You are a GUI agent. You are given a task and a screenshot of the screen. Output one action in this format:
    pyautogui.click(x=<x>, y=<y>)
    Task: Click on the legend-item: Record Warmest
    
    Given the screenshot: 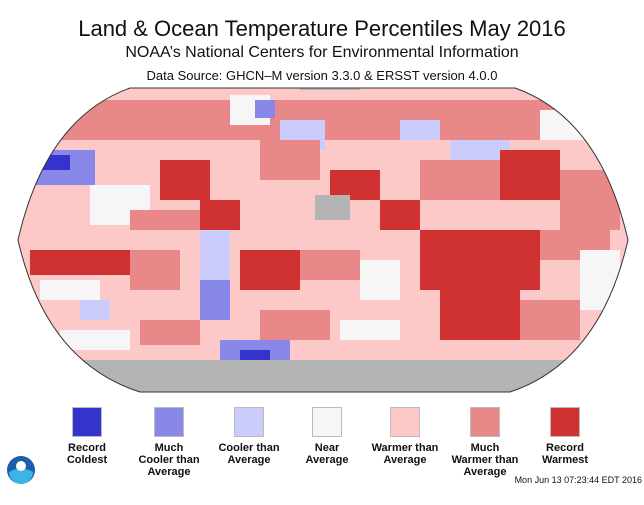 What is the action you would take?
    pyautogui.click(x=565, y=436)
    